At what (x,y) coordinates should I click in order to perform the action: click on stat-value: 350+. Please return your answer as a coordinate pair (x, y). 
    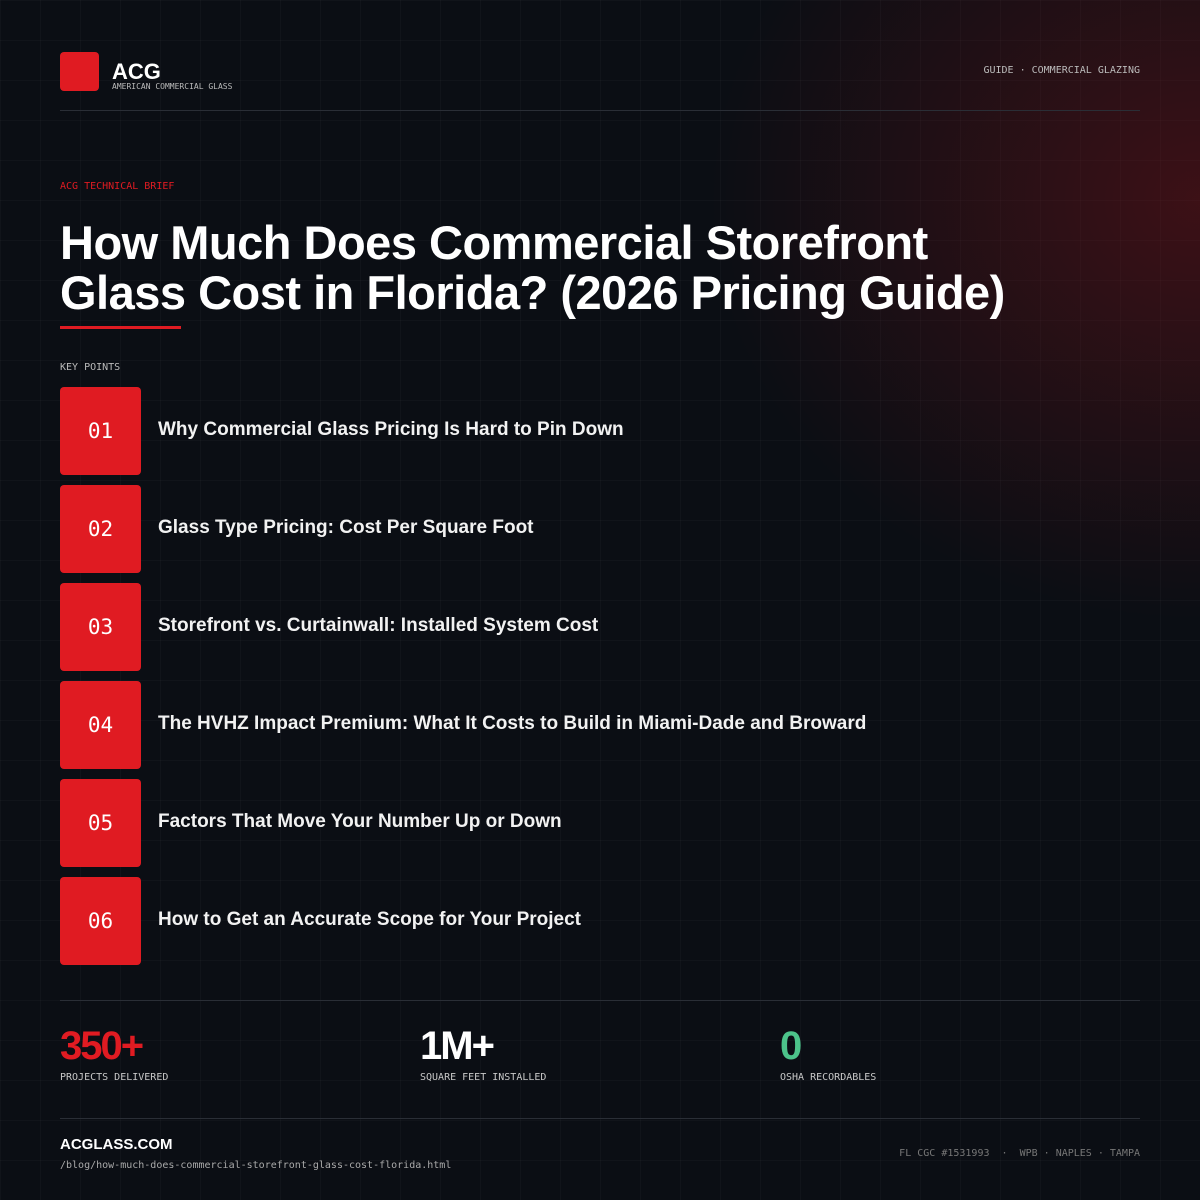
    Looking at the image, I should click on (102, 1046).